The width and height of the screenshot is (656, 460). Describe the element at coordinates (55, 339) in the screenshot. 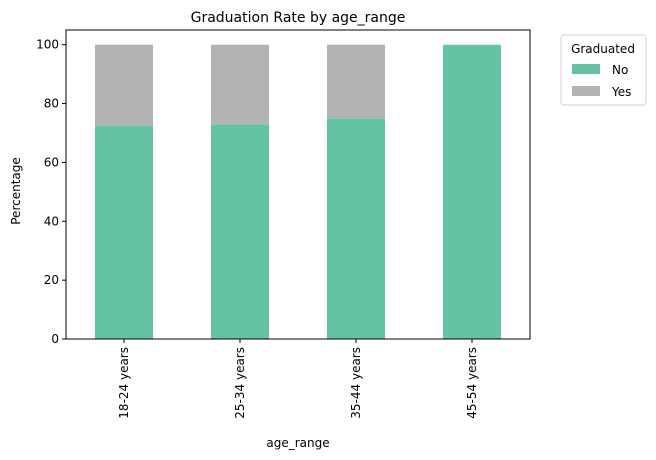

I see `y-tick-label-0: 0` at that location.